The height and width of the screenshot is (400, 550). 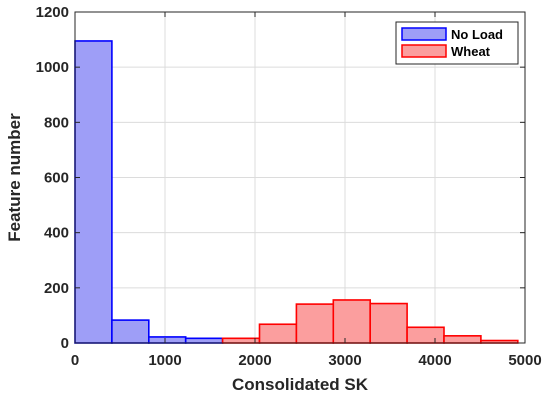 I want to click on y-tick-label: 1000, so click(x=52, y=67).